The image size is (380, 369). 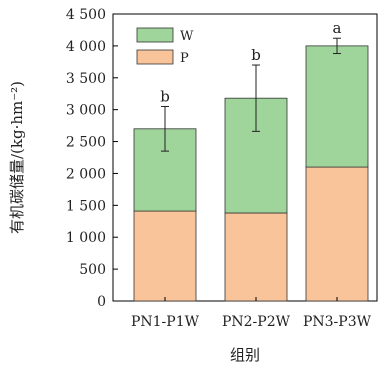 I want to click on y-tick-label: 4 500, so click(x=86, y=15).